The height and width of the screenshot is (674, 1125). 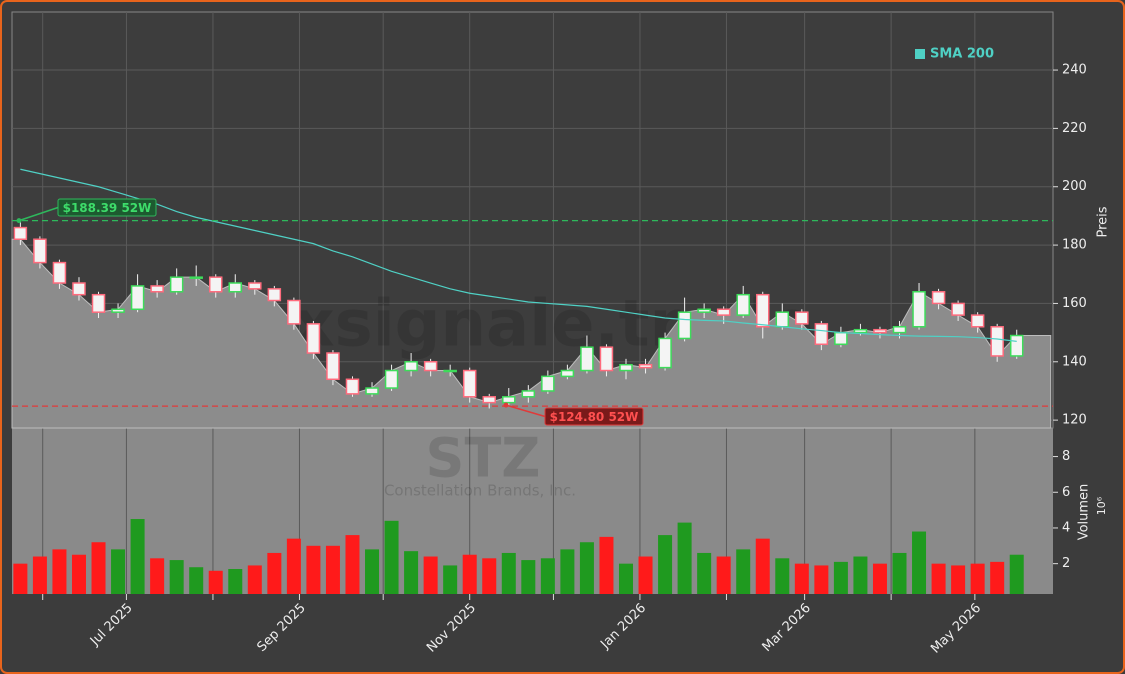 What do you see at coordinates (525, 411) in the screenshot?
I see `annotation-arrow` at bounding box center [525, 411].